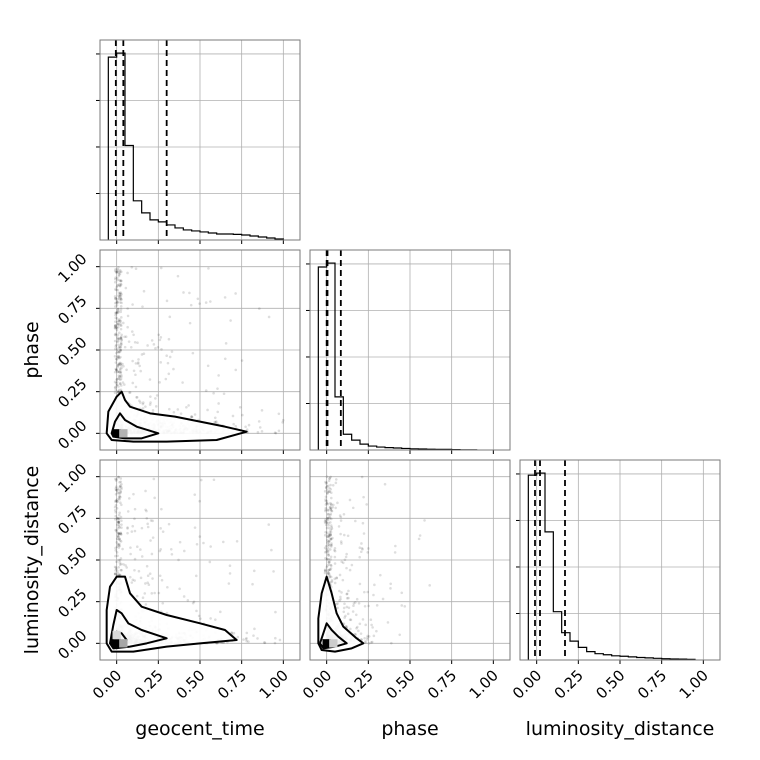  What do you see at coordinates (32, 560) in the screenshot?
I see `y-label-luminosity-distance: luminosity_distance` at bounding box center [32, 560].